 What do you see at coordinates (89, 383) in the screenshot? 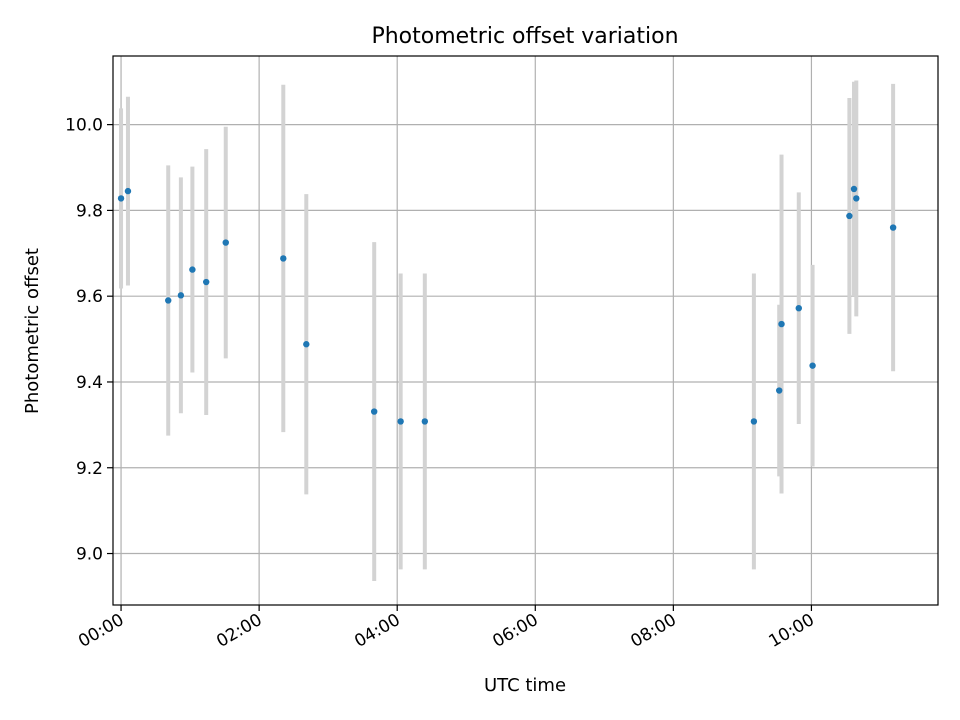
I see `y-tick-label: 9.4` at bounding box center [89, 383].